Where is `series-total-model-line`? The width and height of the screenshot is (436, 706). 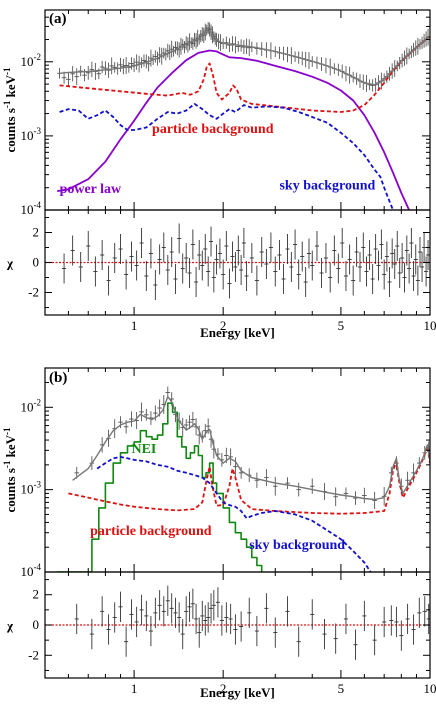
series-total-model-line is located at coordinates (245, 58).